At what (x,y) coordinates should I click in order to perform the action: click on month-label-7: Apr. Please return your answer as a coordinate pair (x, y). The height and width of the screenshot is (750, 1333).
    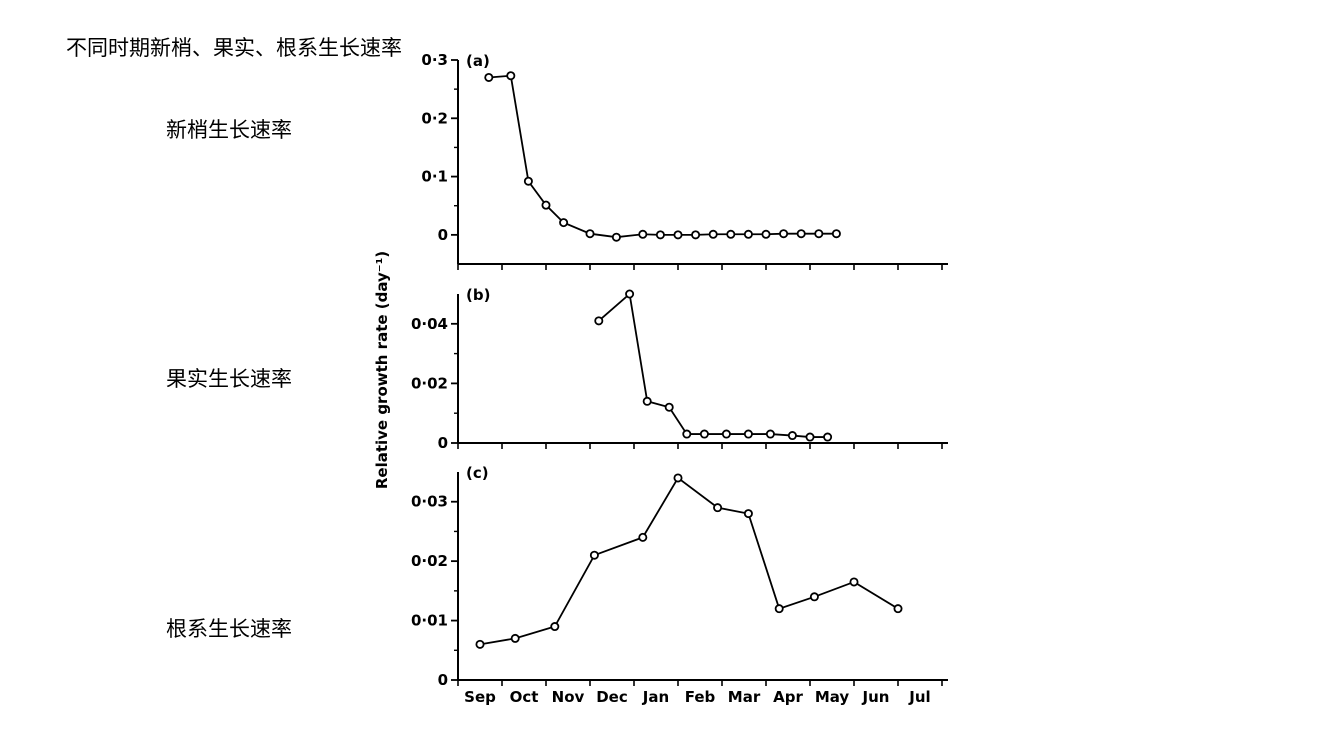
    Looking at the image, I should click on (788, 697).